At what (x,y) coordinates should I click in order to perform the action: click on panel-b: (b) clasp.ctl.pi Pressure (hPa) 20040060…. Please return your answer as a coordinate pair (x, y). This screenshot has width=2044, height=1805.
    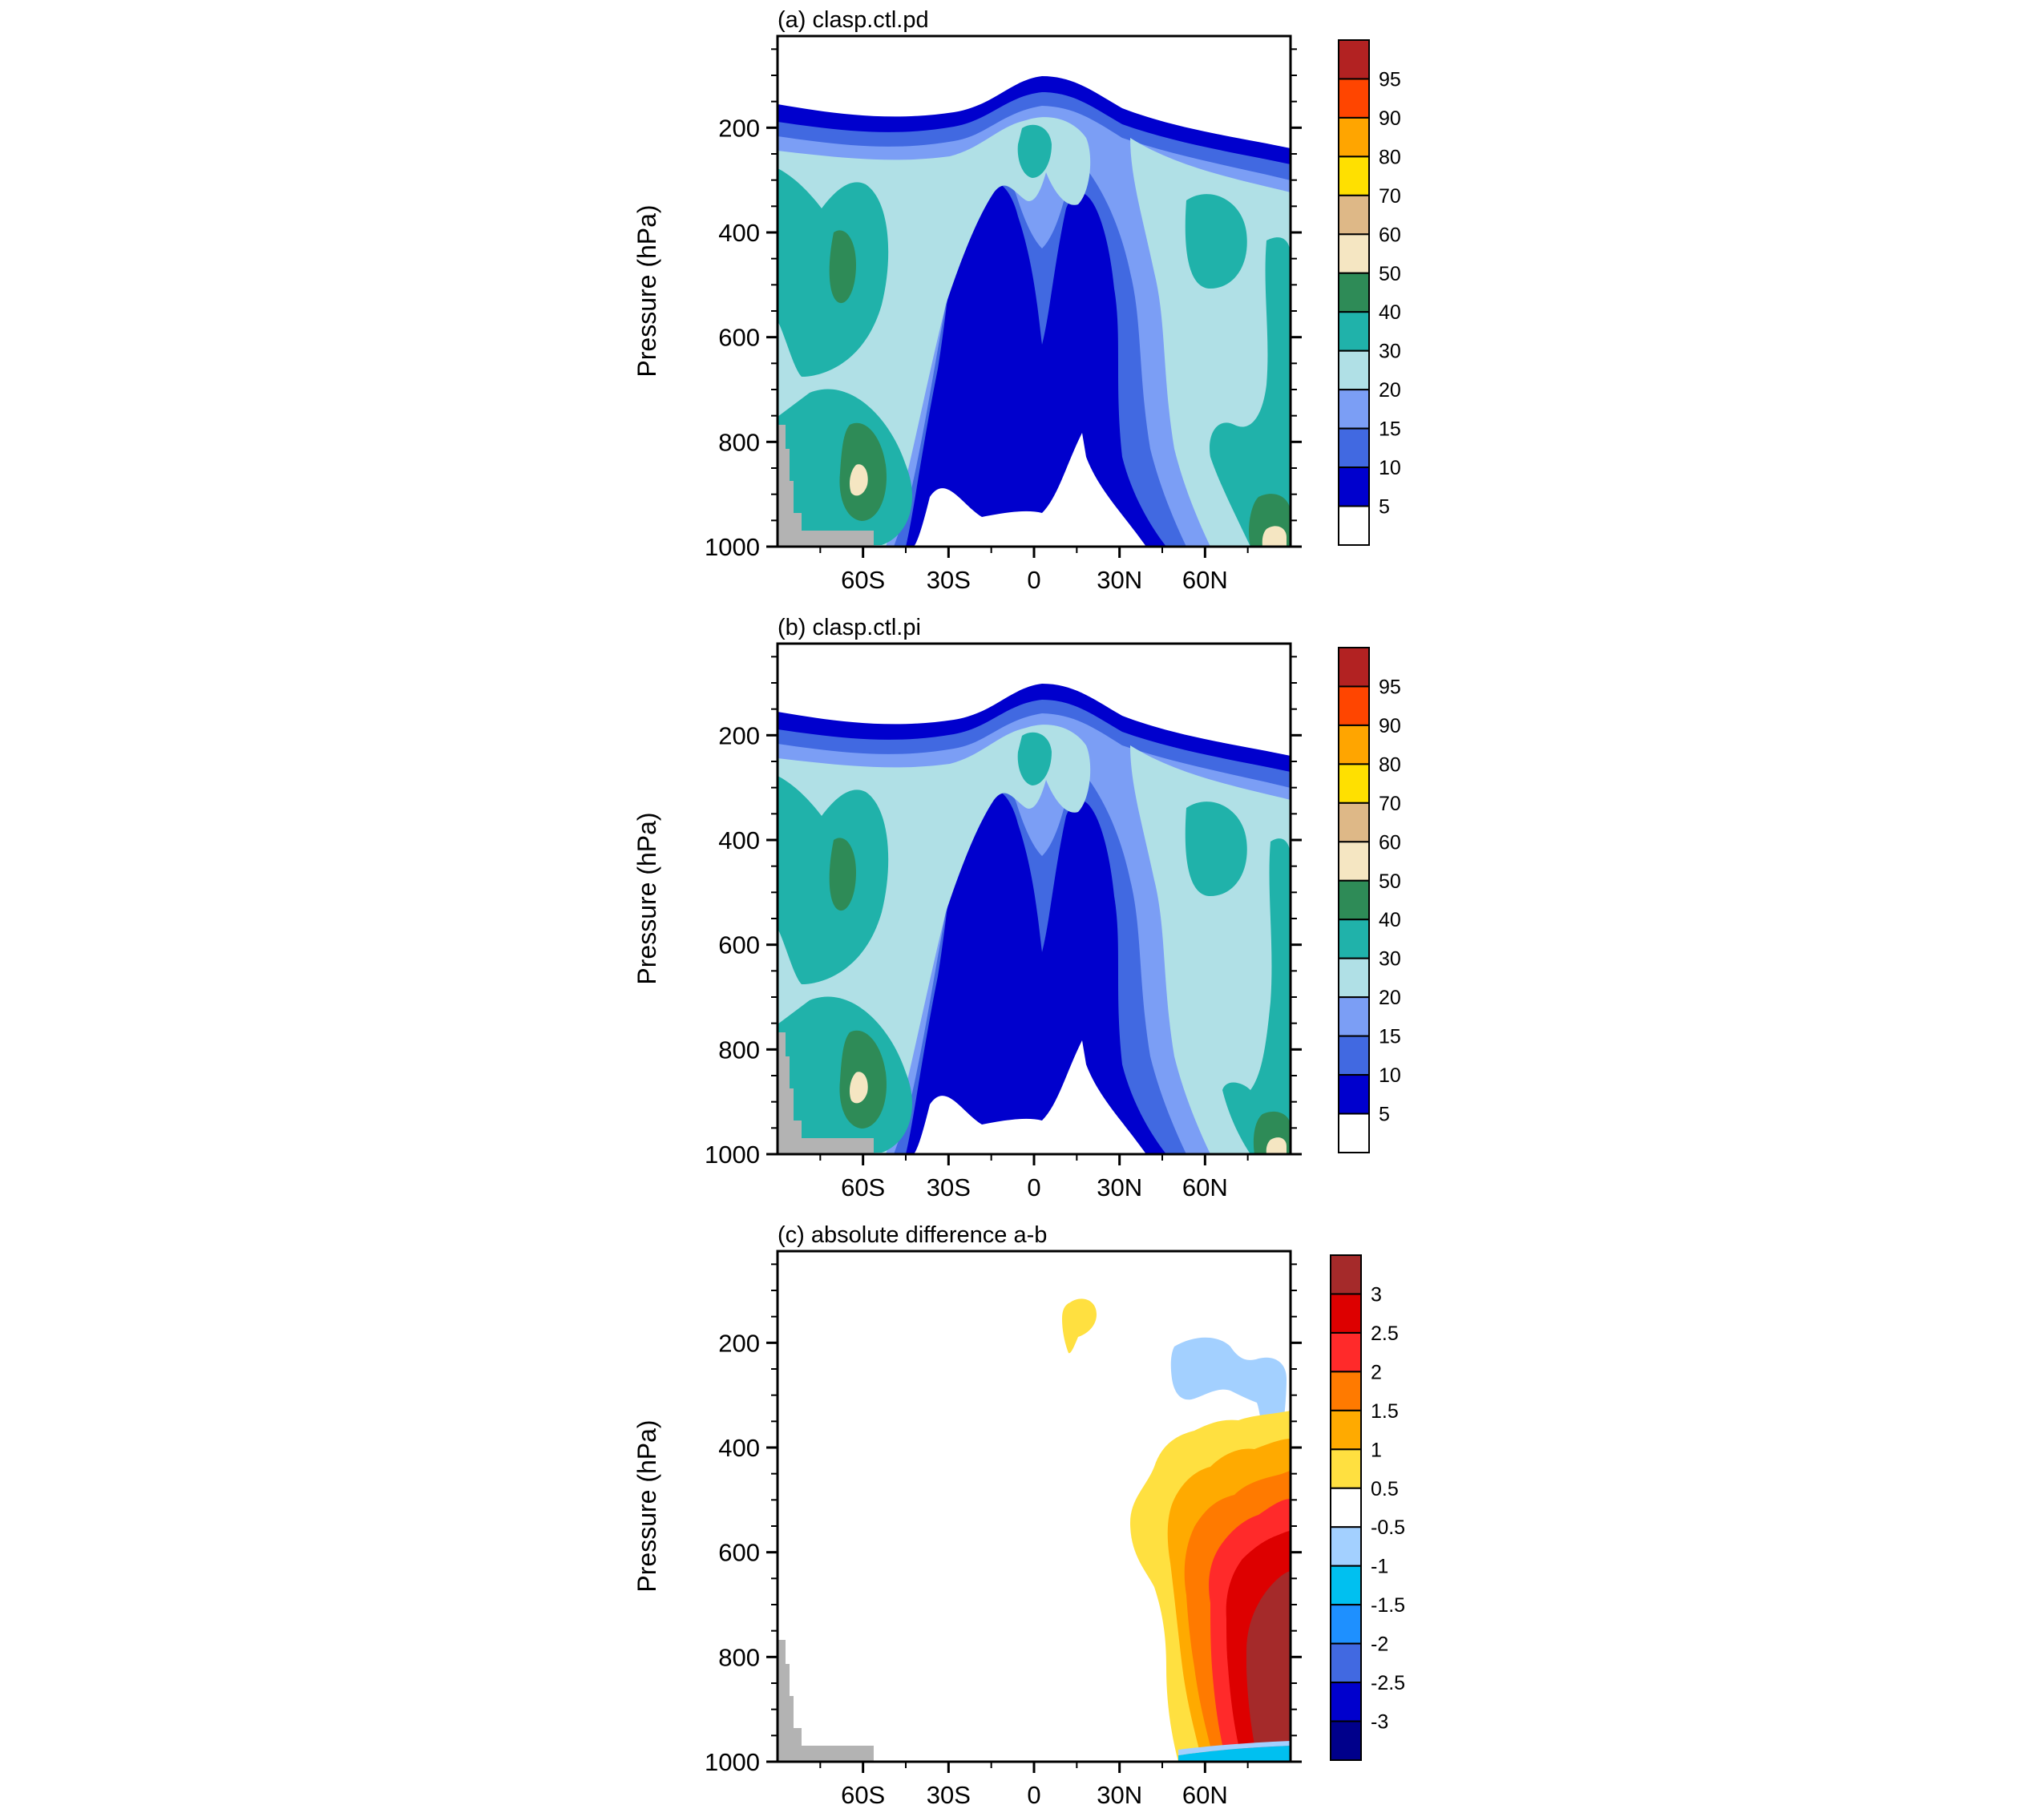
    Looking at the image, I should click on (1016, 908).